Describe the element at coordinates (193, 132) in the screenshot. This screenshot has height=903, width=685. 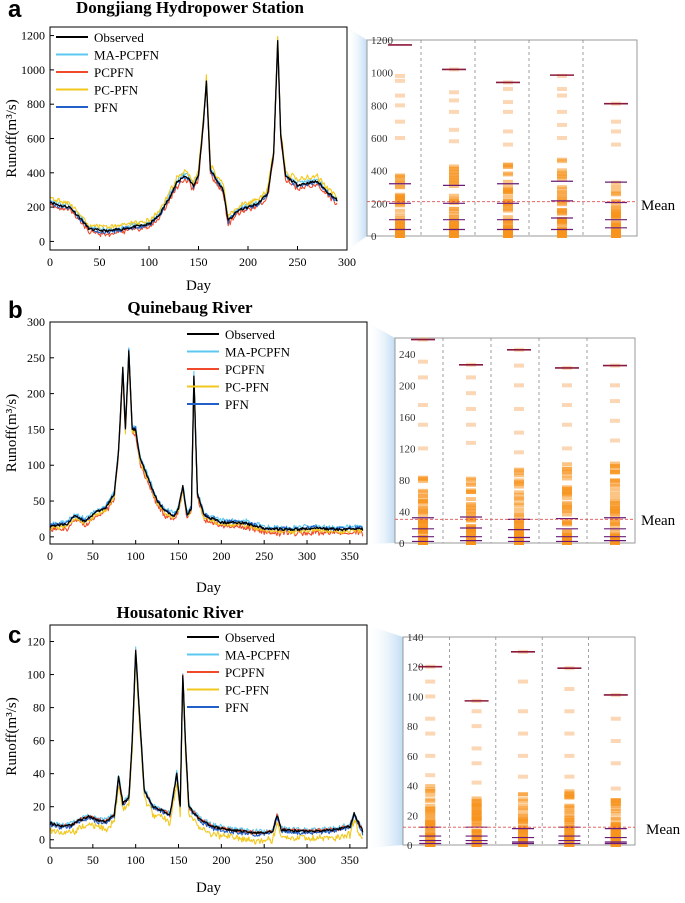
I see `series-line-pc-pfn` at that location.